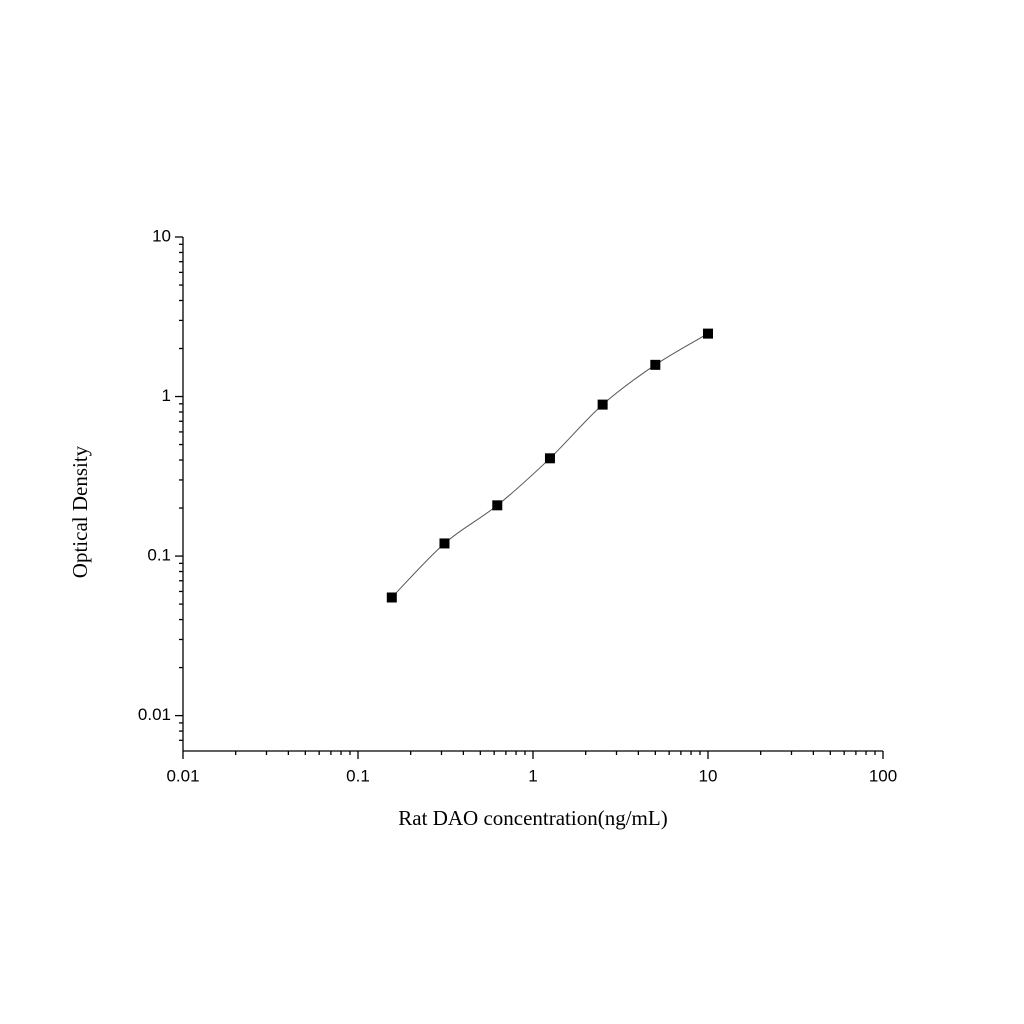  What do you see at coordinates (166, 395) in the screenshot?
I see `y-tick-label: 1` at bounding box center [166, 395].